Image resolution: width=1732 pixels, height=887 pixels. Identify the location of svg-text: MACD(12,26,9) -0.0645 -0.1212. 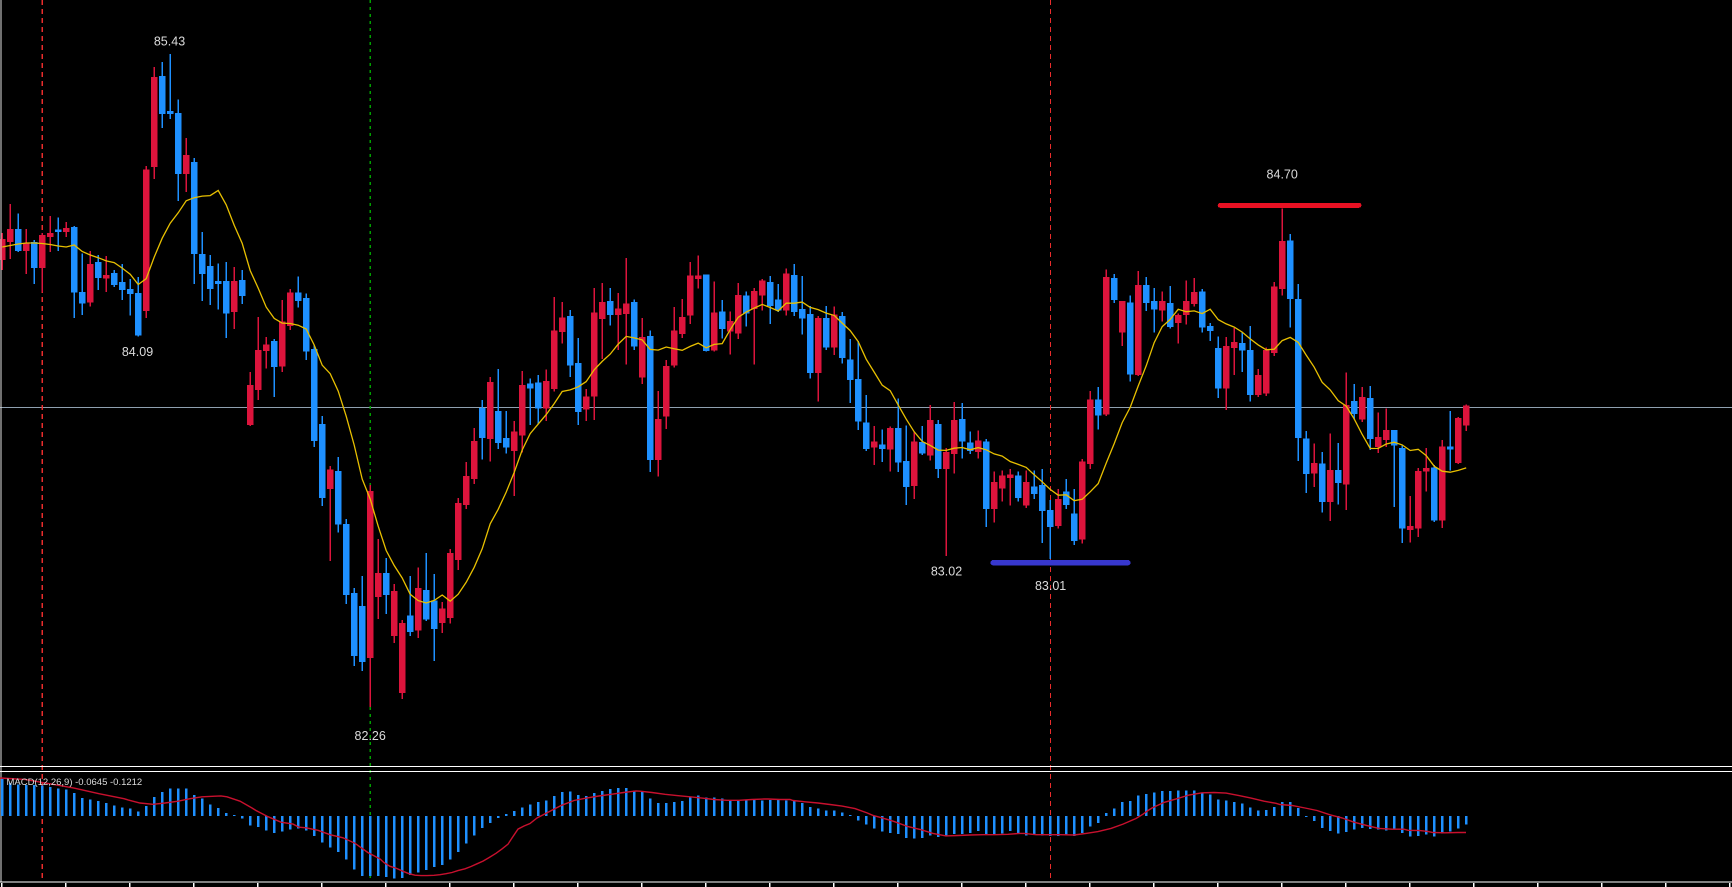
(75, 782).